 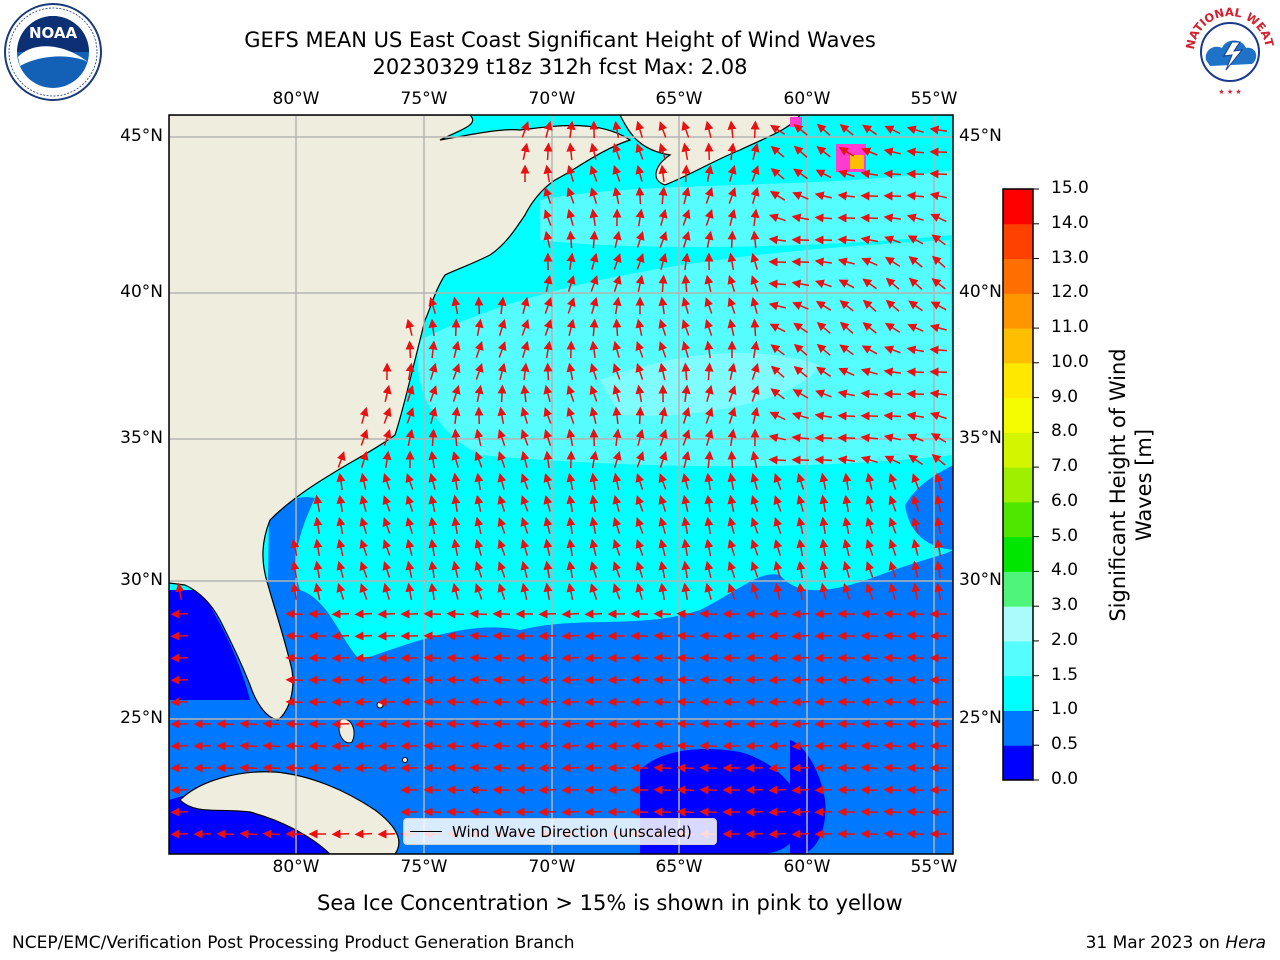 What do you see at coordinates (1131, 485) in the screenshot?
I see `colorbar-title: Significant Height of Wind Waves [m]` at bounding box center [1131, 485].